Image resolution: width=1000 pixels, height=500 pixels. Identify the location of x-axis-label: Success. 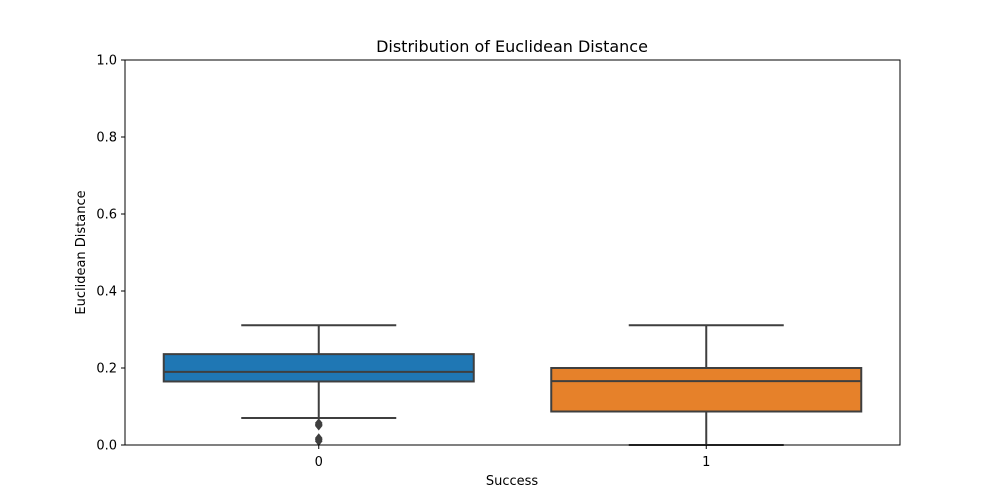
(512, 481).